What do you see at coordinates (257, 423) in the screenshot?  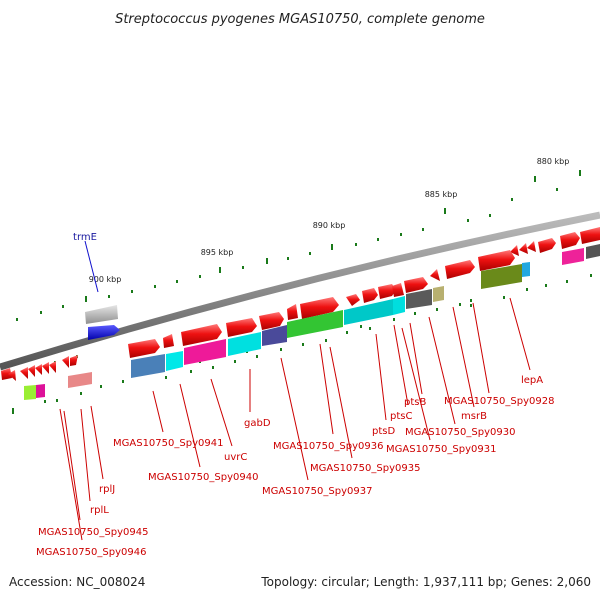 I see `gene-label-gabD: gabD` at bounding box center [257, 423].